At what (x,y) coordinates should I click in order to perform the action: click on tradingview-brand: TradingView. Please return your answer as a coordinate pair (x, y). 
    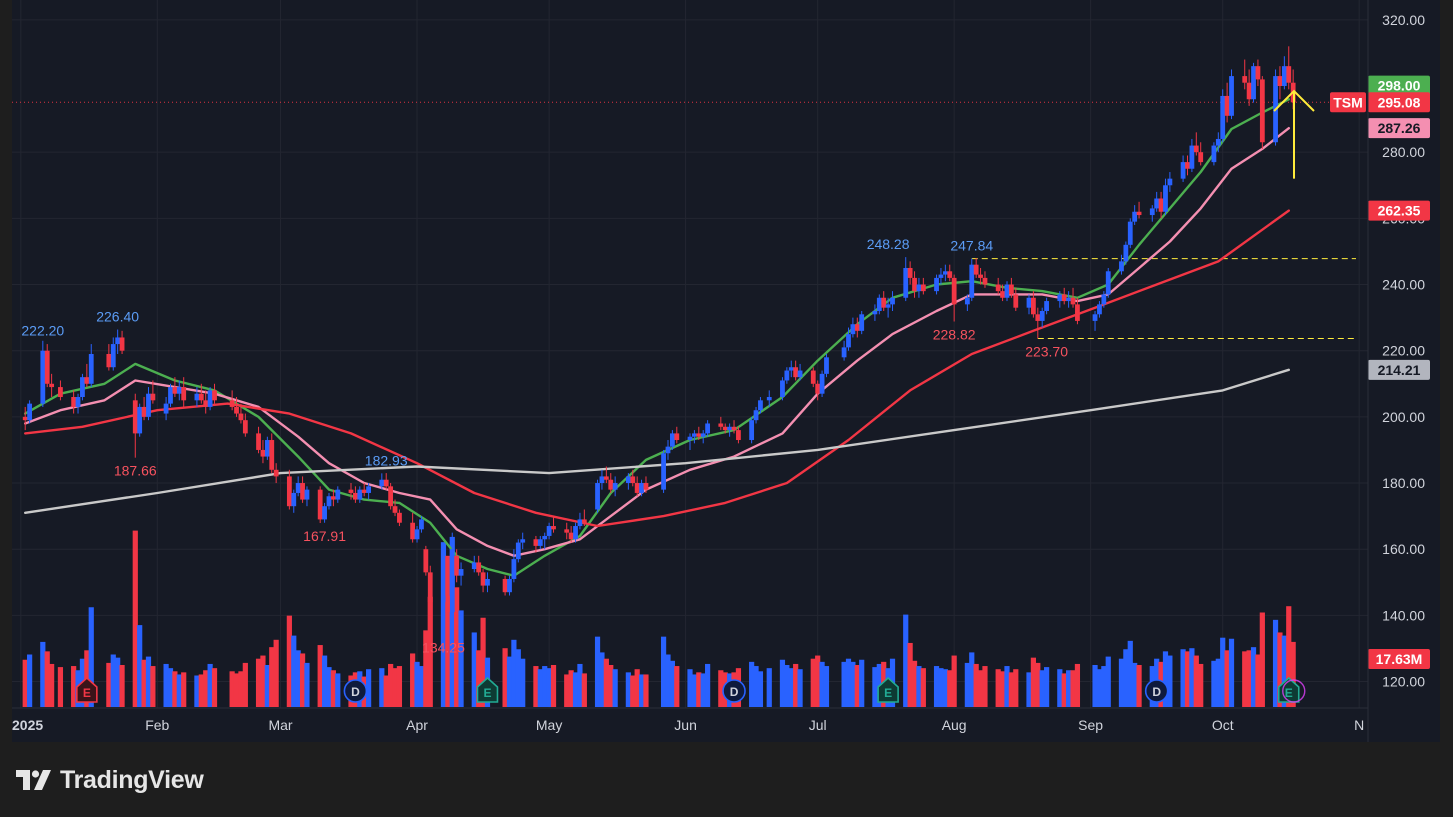
    Looking at the image, I should click on (110, 780).